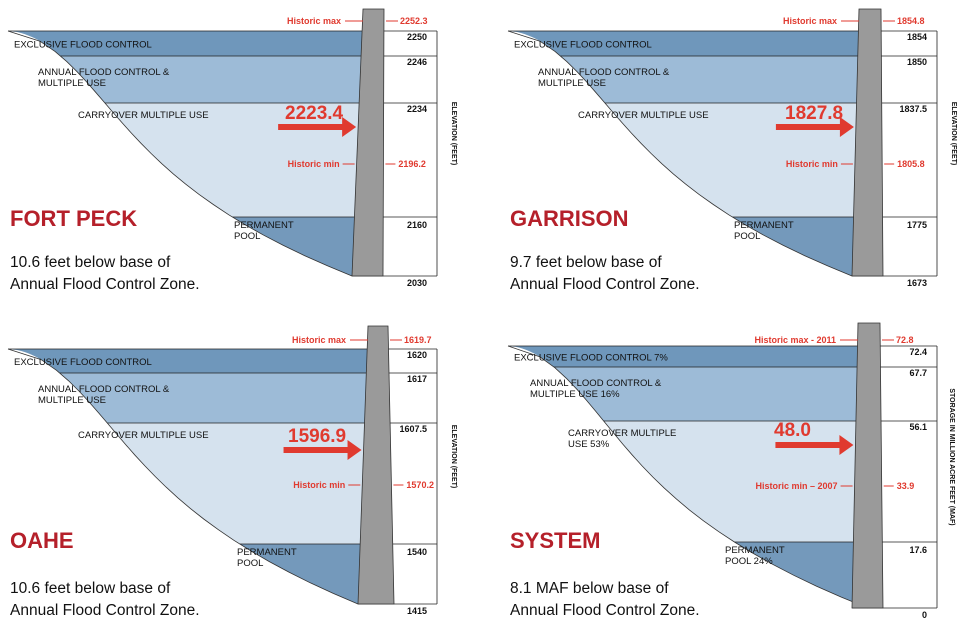 The image size is (957, 621). Describe the element at coordinates (918, 373) in the screenshot. I see `elevation-annual: 67.7` at that location.